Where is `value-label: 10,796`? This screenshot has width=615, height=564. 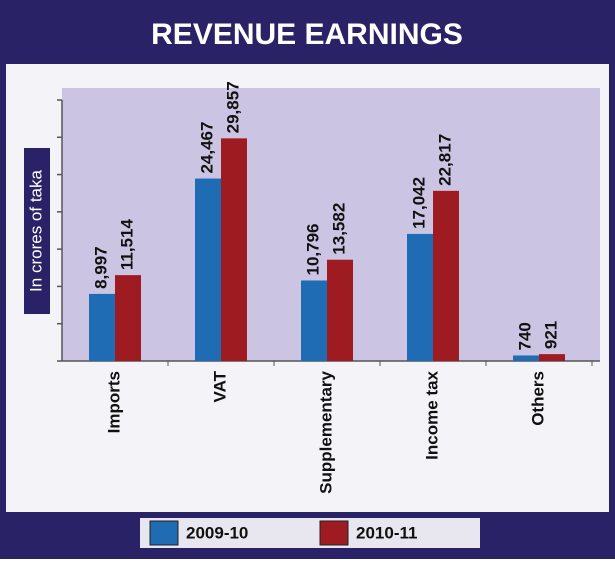
value-label: 10,796 is located at coordinates (312, 249).